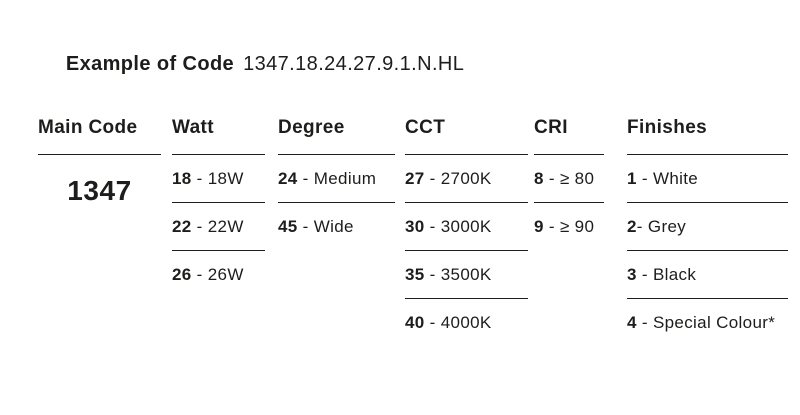  Describe the element at coordinates (466, 227) in the screenshot. I see `cct-option-30: 30 - 3000K` at that location.